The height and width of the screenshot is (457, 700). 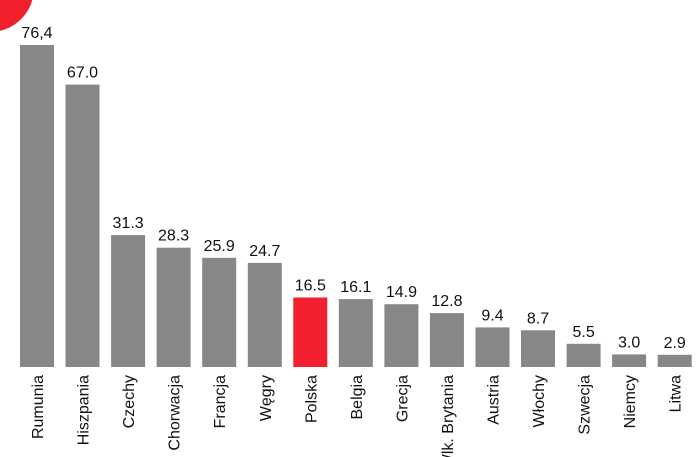 What do you see at coordinates (538, 318) in the screenshot?
I see `value-label-włochy: 8.7` at bounding box center [538, 318].